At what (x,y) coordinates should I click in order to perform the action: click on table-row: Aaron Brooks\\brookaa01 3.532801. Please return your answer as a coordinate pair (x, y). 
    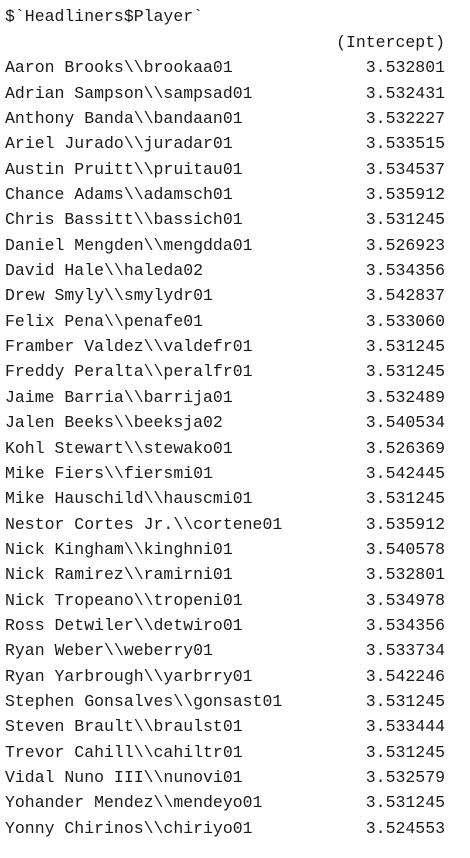
    Looking at the image, I should click on (225, 67).